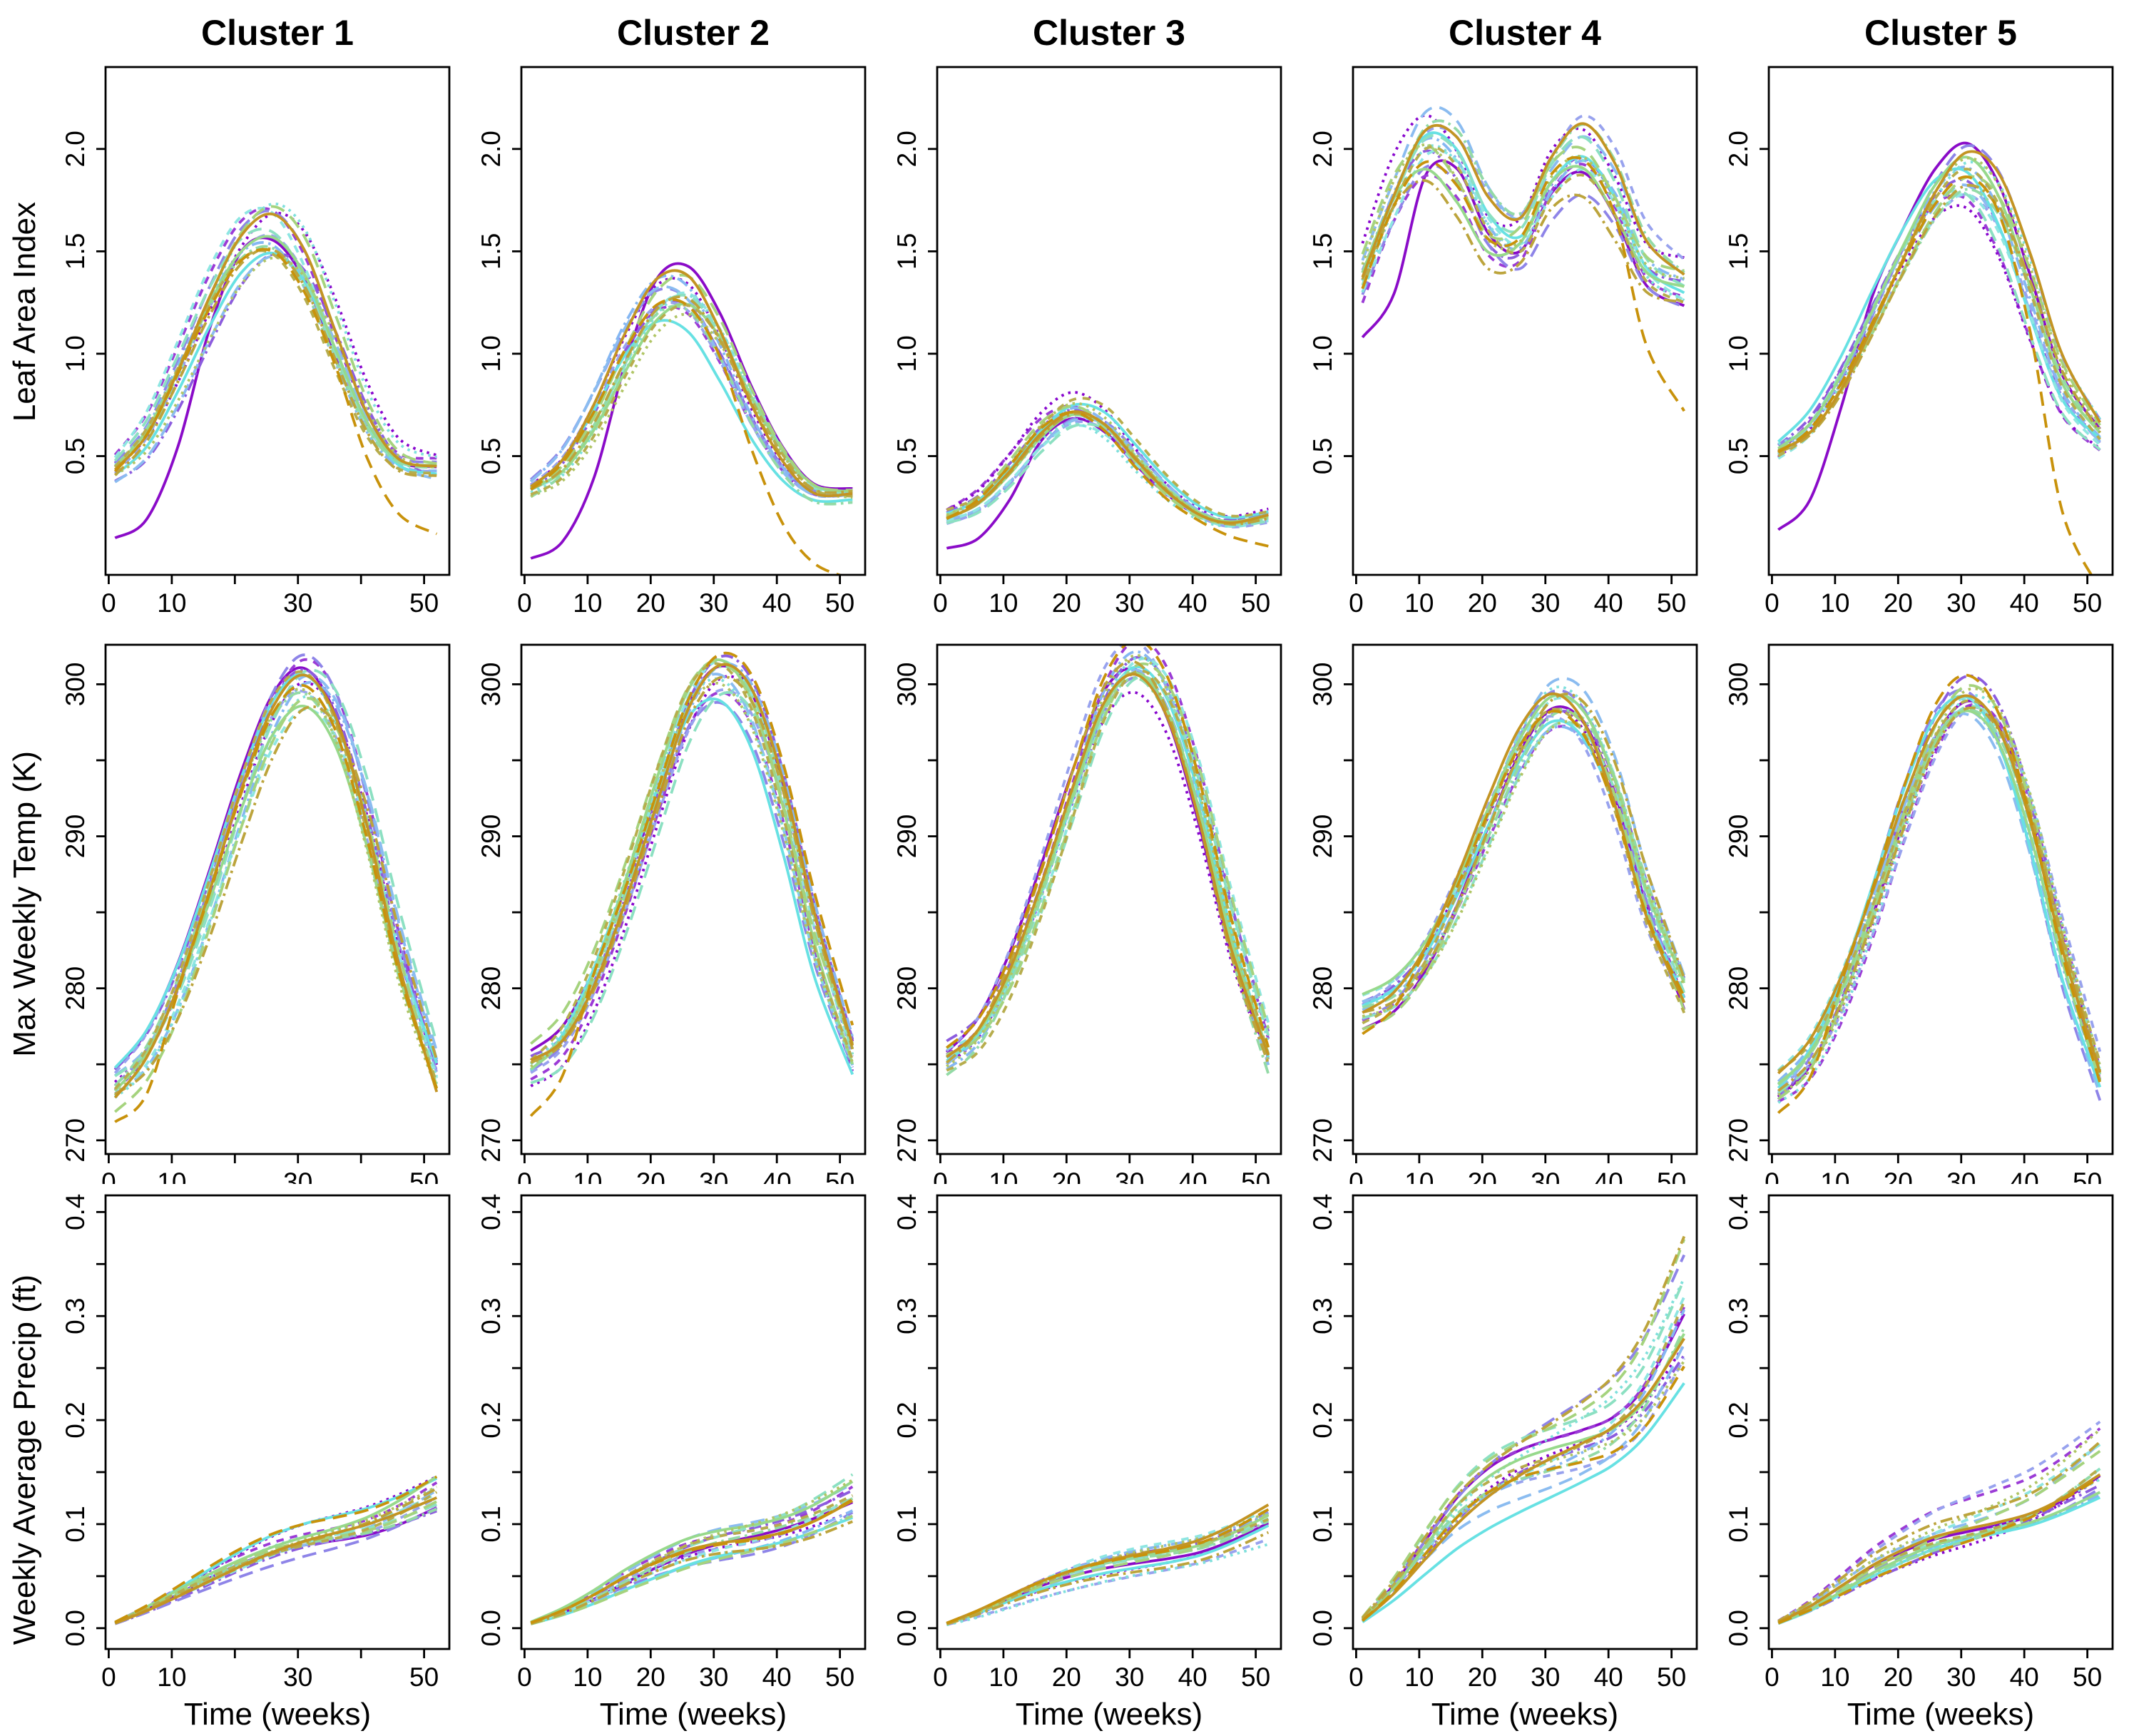 The image size is (2129, 1736). Describe the element at coordinates (491, 1524) in the screenshot. I see `y-tick-label: 0.1` at that location.